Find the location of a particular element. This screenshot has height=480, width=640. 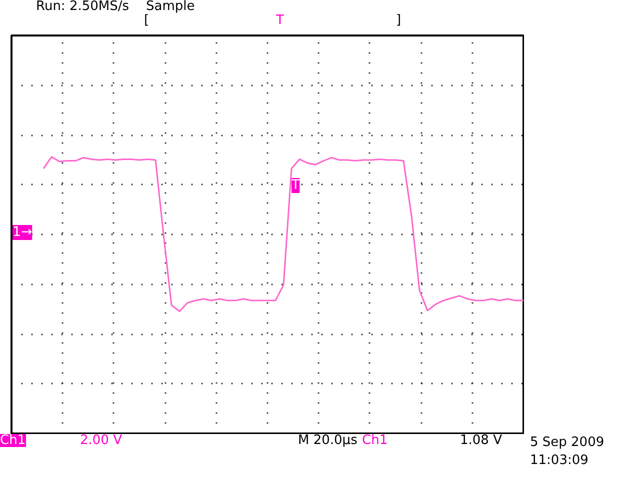

text: 11:03:09 is located at coordinates (559, 460).